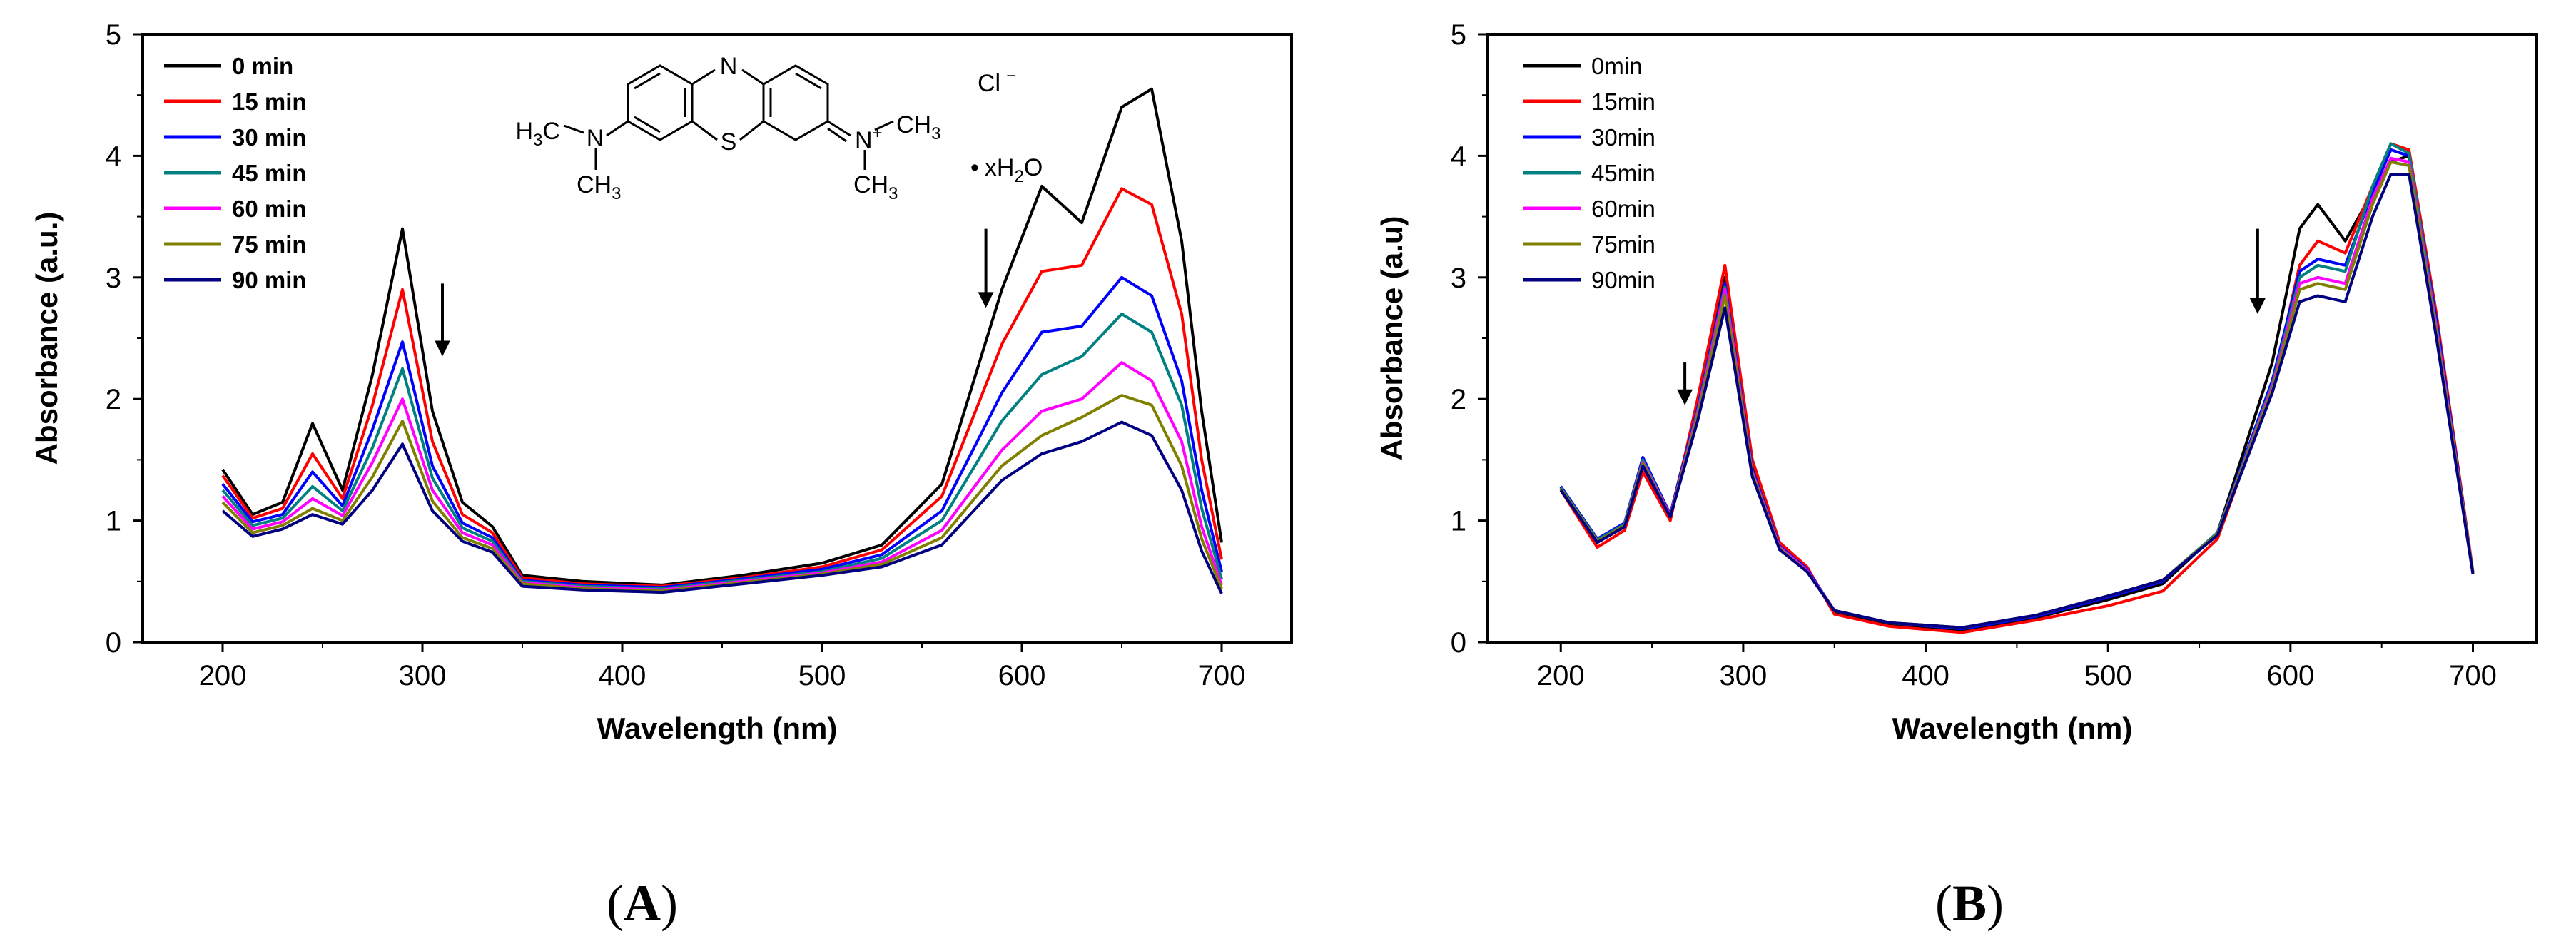 This screenshot has height=944, width=2576. I want to click on panel-a-legend-label-0: 0 min, so click(262, 66).